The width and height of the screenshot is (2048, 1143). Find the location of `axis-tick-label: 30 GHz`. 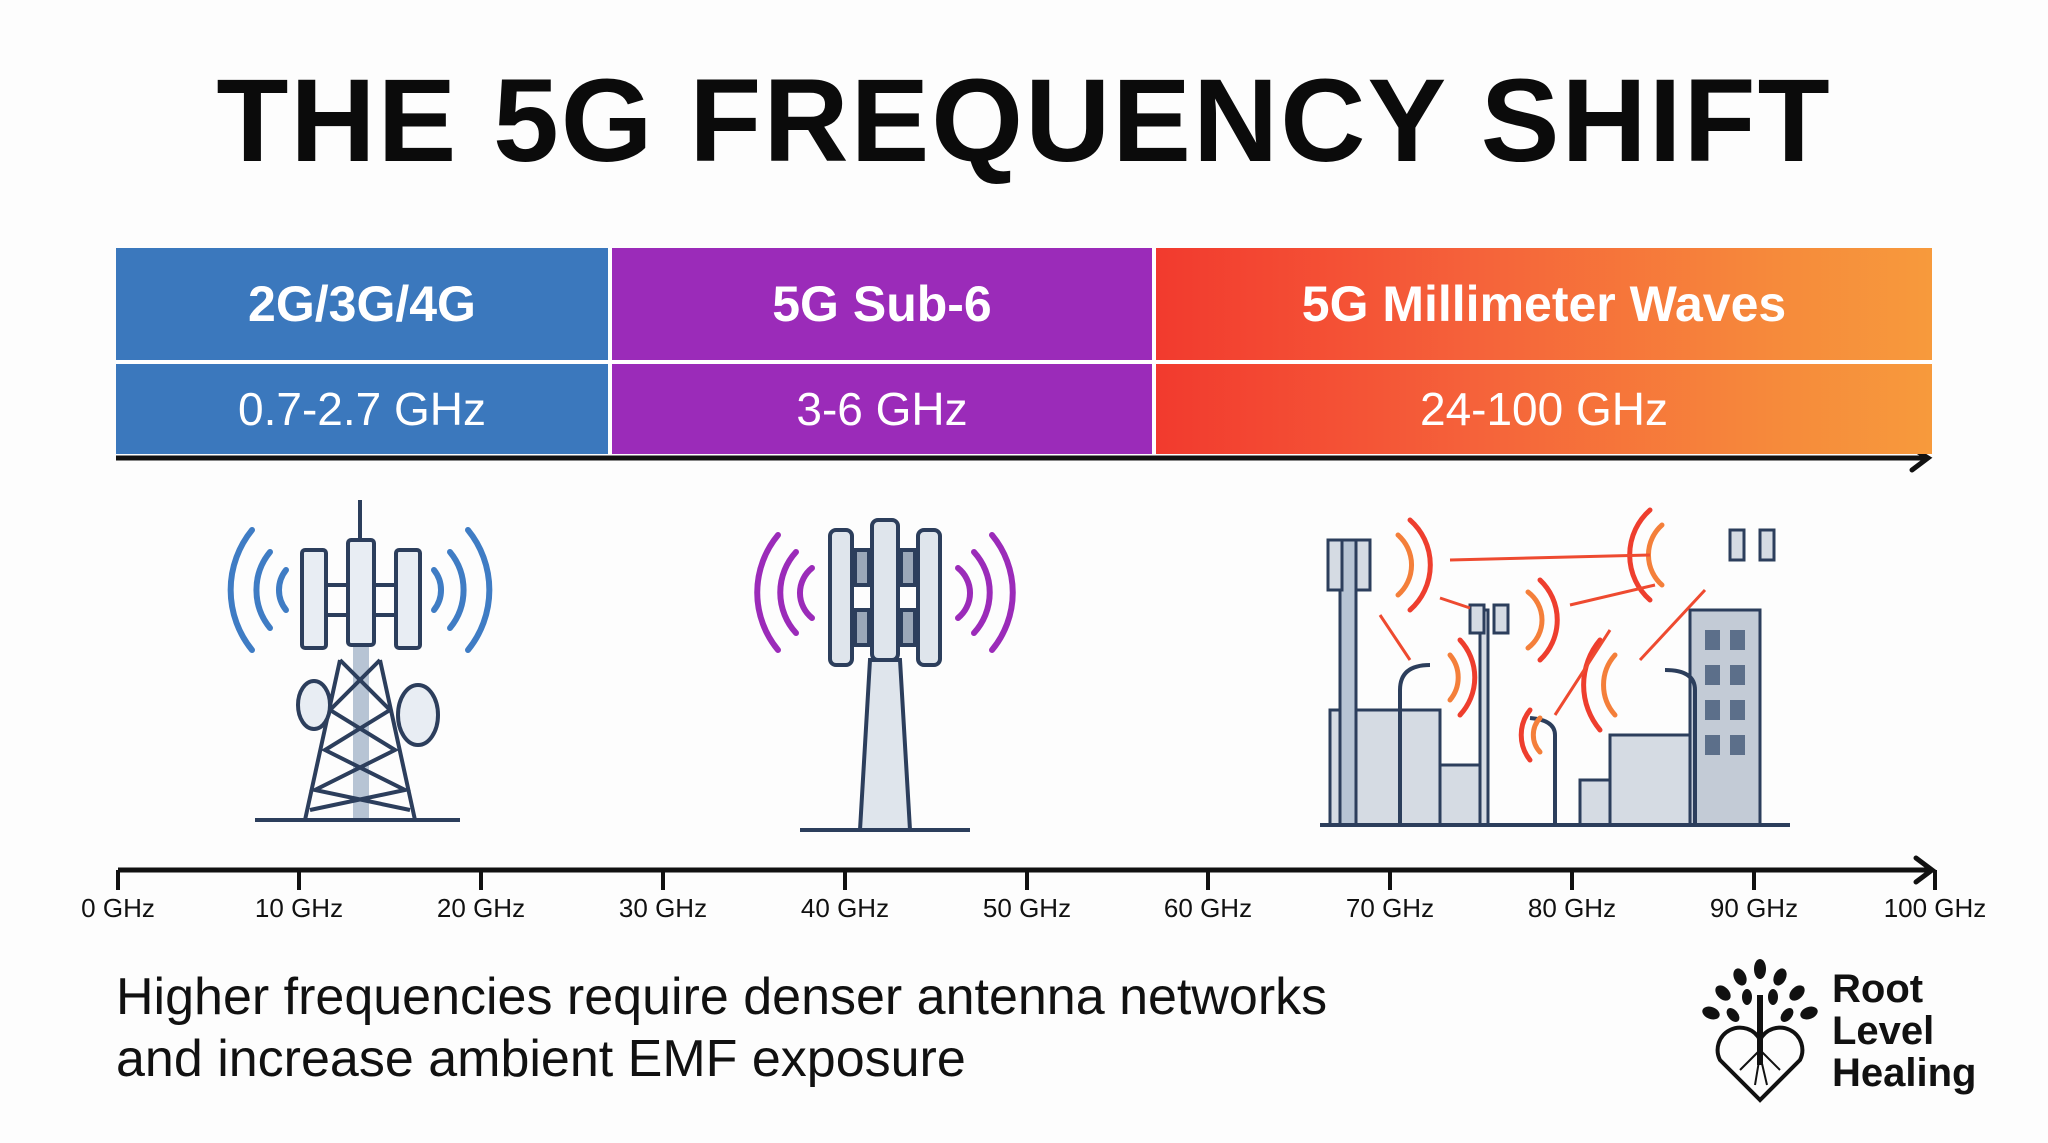

axis-tick-label: 30 GHz is located at coordinates (663, 908).